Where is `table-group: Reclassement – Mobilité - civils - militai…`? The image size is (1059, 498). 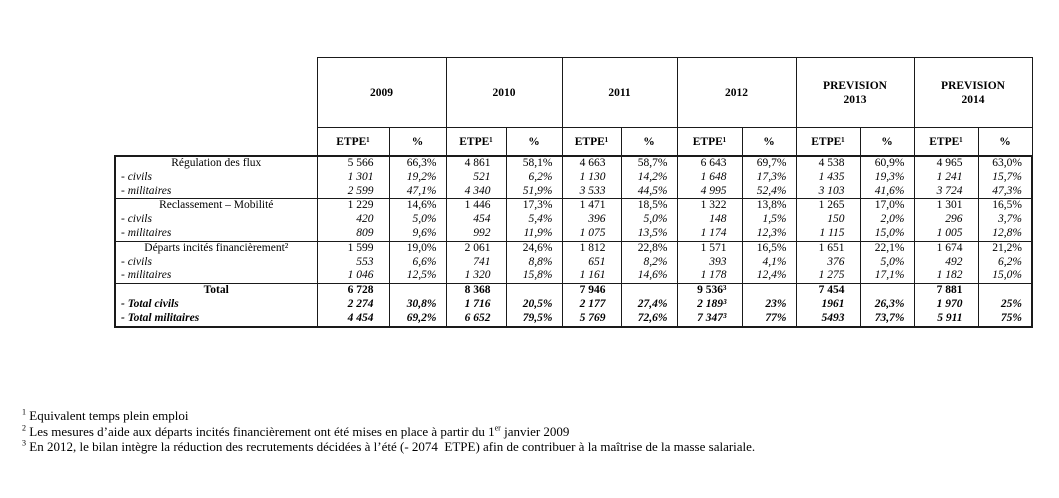 table-group: Reclassement – Mobilité - civils - militai… is located at coordinates (573, 220).